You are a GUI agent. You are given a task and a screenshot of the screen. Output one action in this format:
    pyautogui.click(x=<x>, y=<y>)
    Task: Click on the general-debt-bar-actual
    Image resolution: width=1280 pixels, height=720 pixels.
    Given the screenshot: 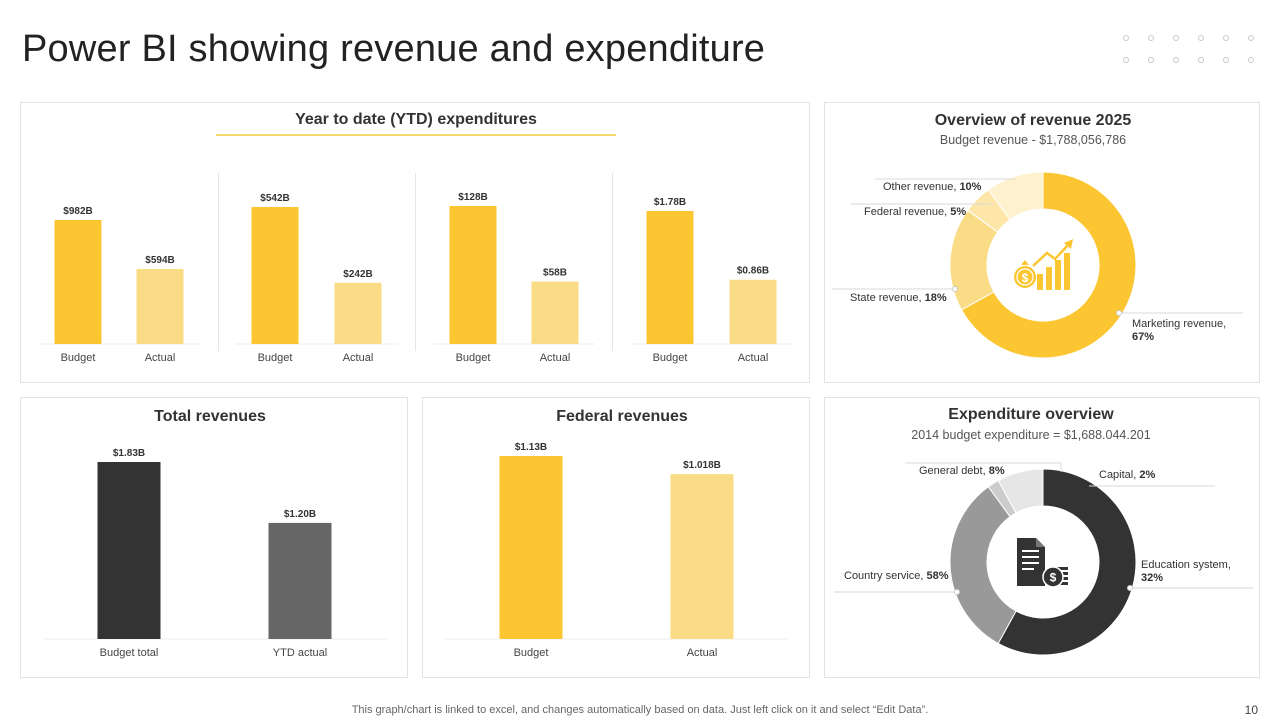 What is the action you would take?
    pyautogui.click(x=555, y=312)
    